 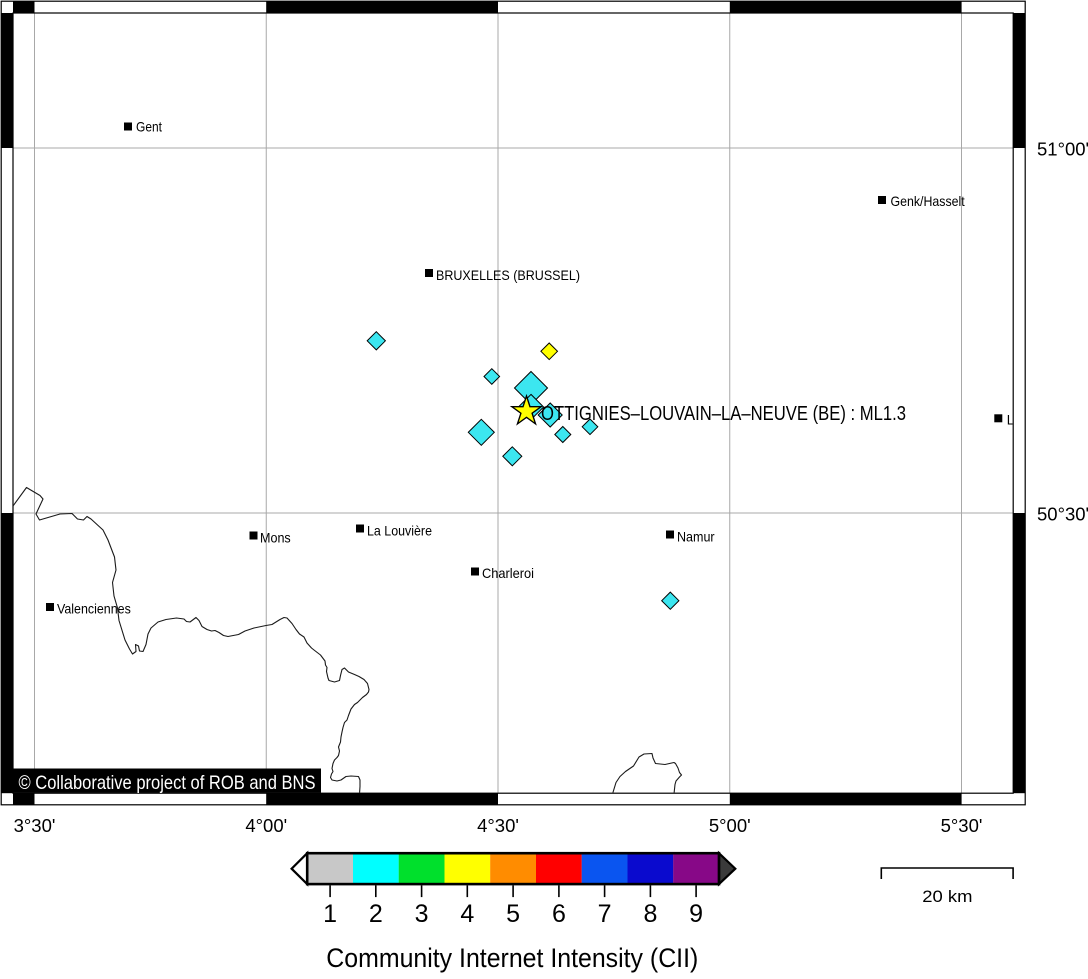 What do you see at coordinates (508, 573) in the screenshot?
I see `svg-text: Charleroi` at bounding box center [508, 573].